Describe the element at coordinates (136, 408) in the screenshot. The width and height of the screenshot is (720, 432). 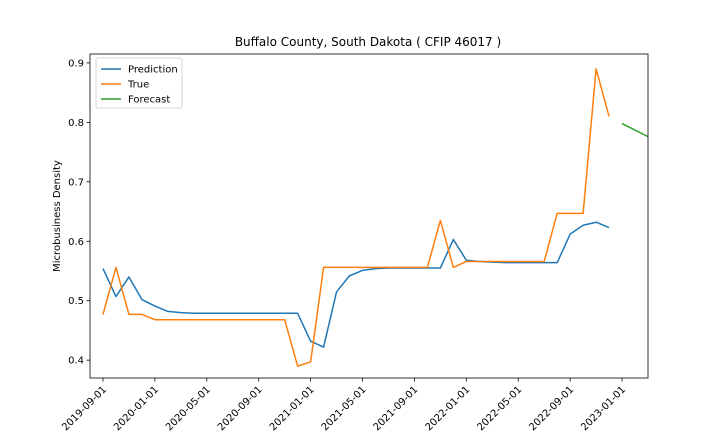
I see `x-tick-label: 2020-01-01` at that location.